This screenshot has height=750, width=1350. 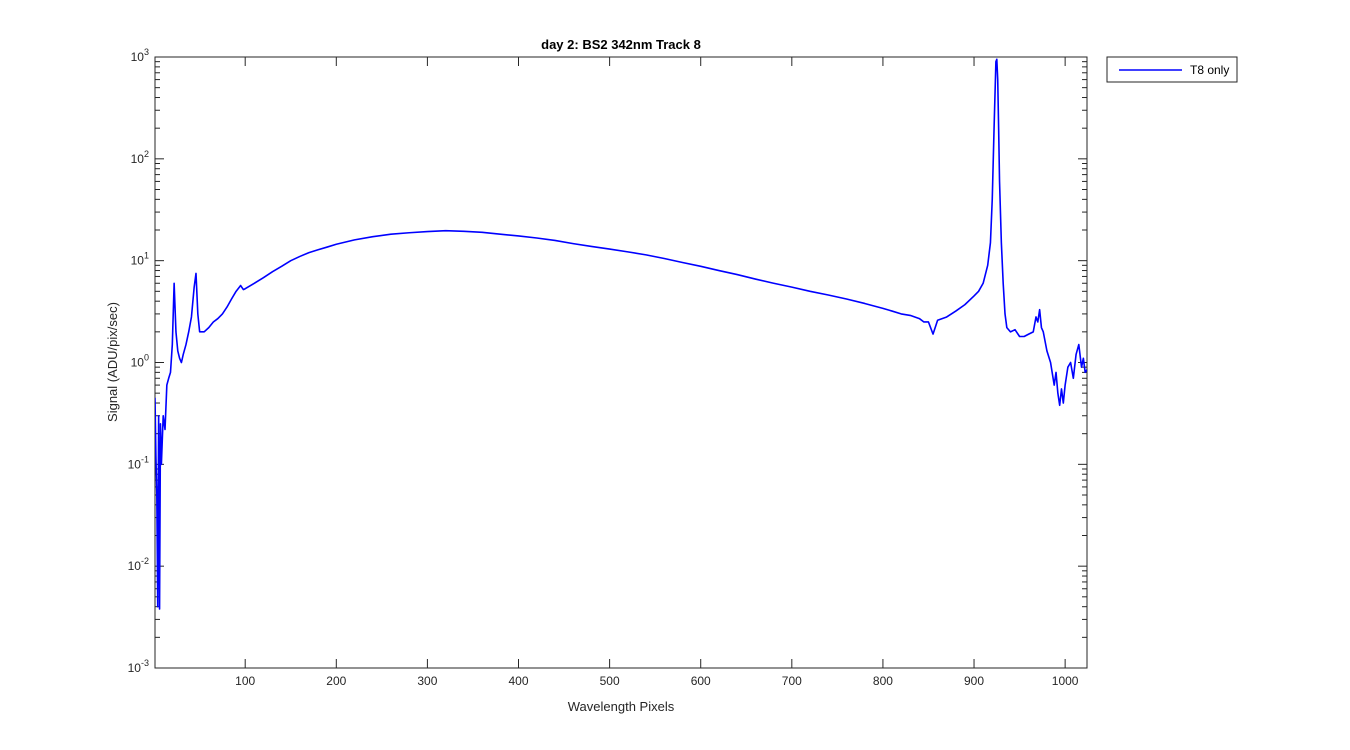 I want to click on y-axis-label: Signal (ADU/pix/sec), so click(x=112, y=362).